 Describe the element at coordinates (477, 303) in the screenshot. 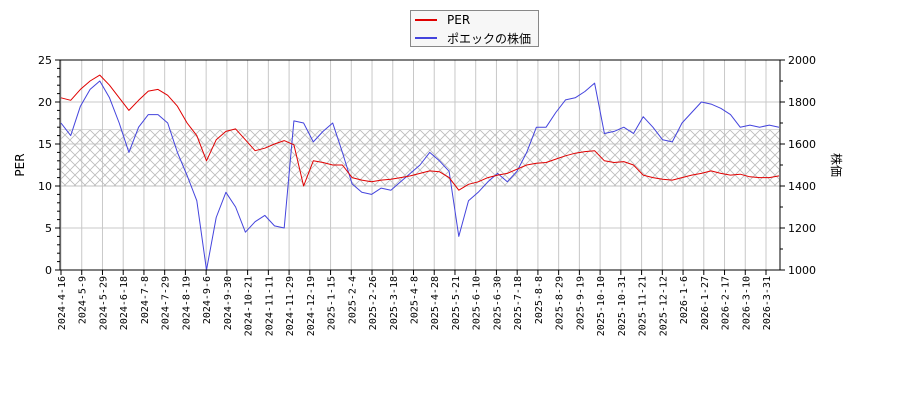

I see `x-tick-label: 2025-6-10` at that location.